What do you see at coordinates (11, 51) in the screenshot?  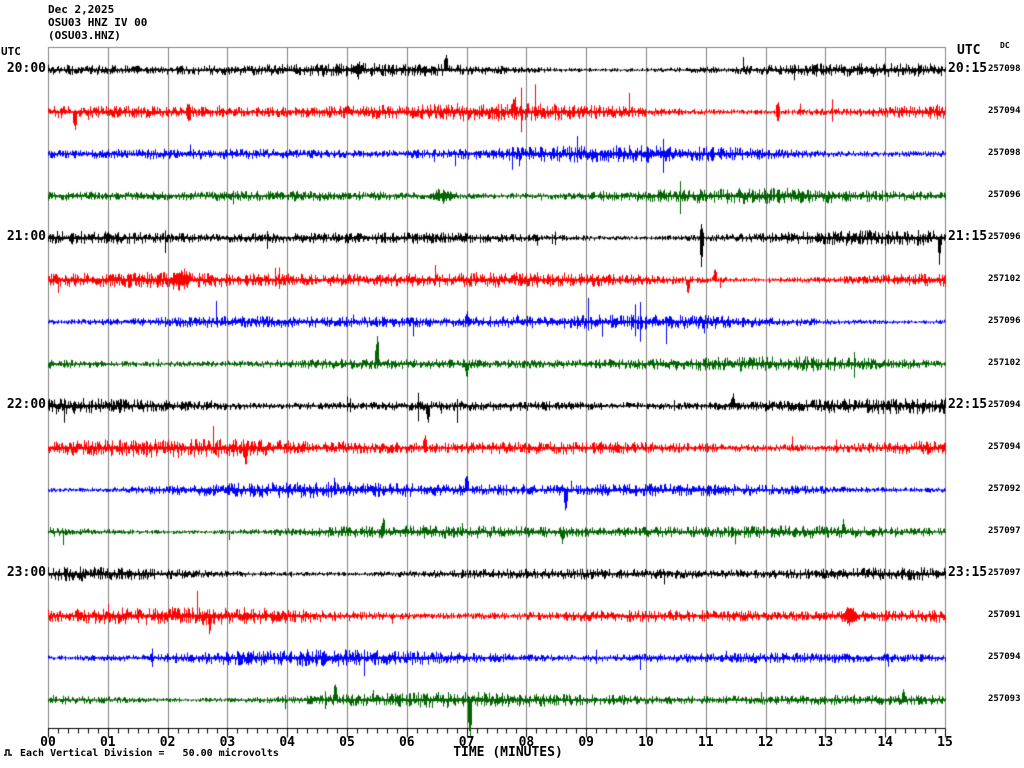 I see `utc-left-header: UTC` at bounding box center [11, 51].